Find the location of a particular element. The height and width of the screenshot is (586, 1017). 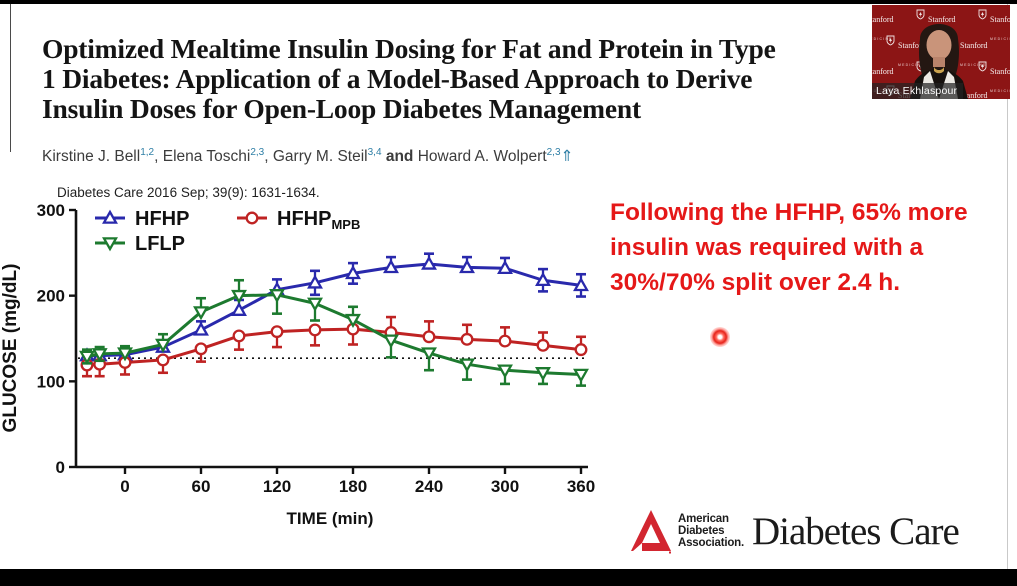

ada-org-line-1: American is located at coordinates (703, 519).